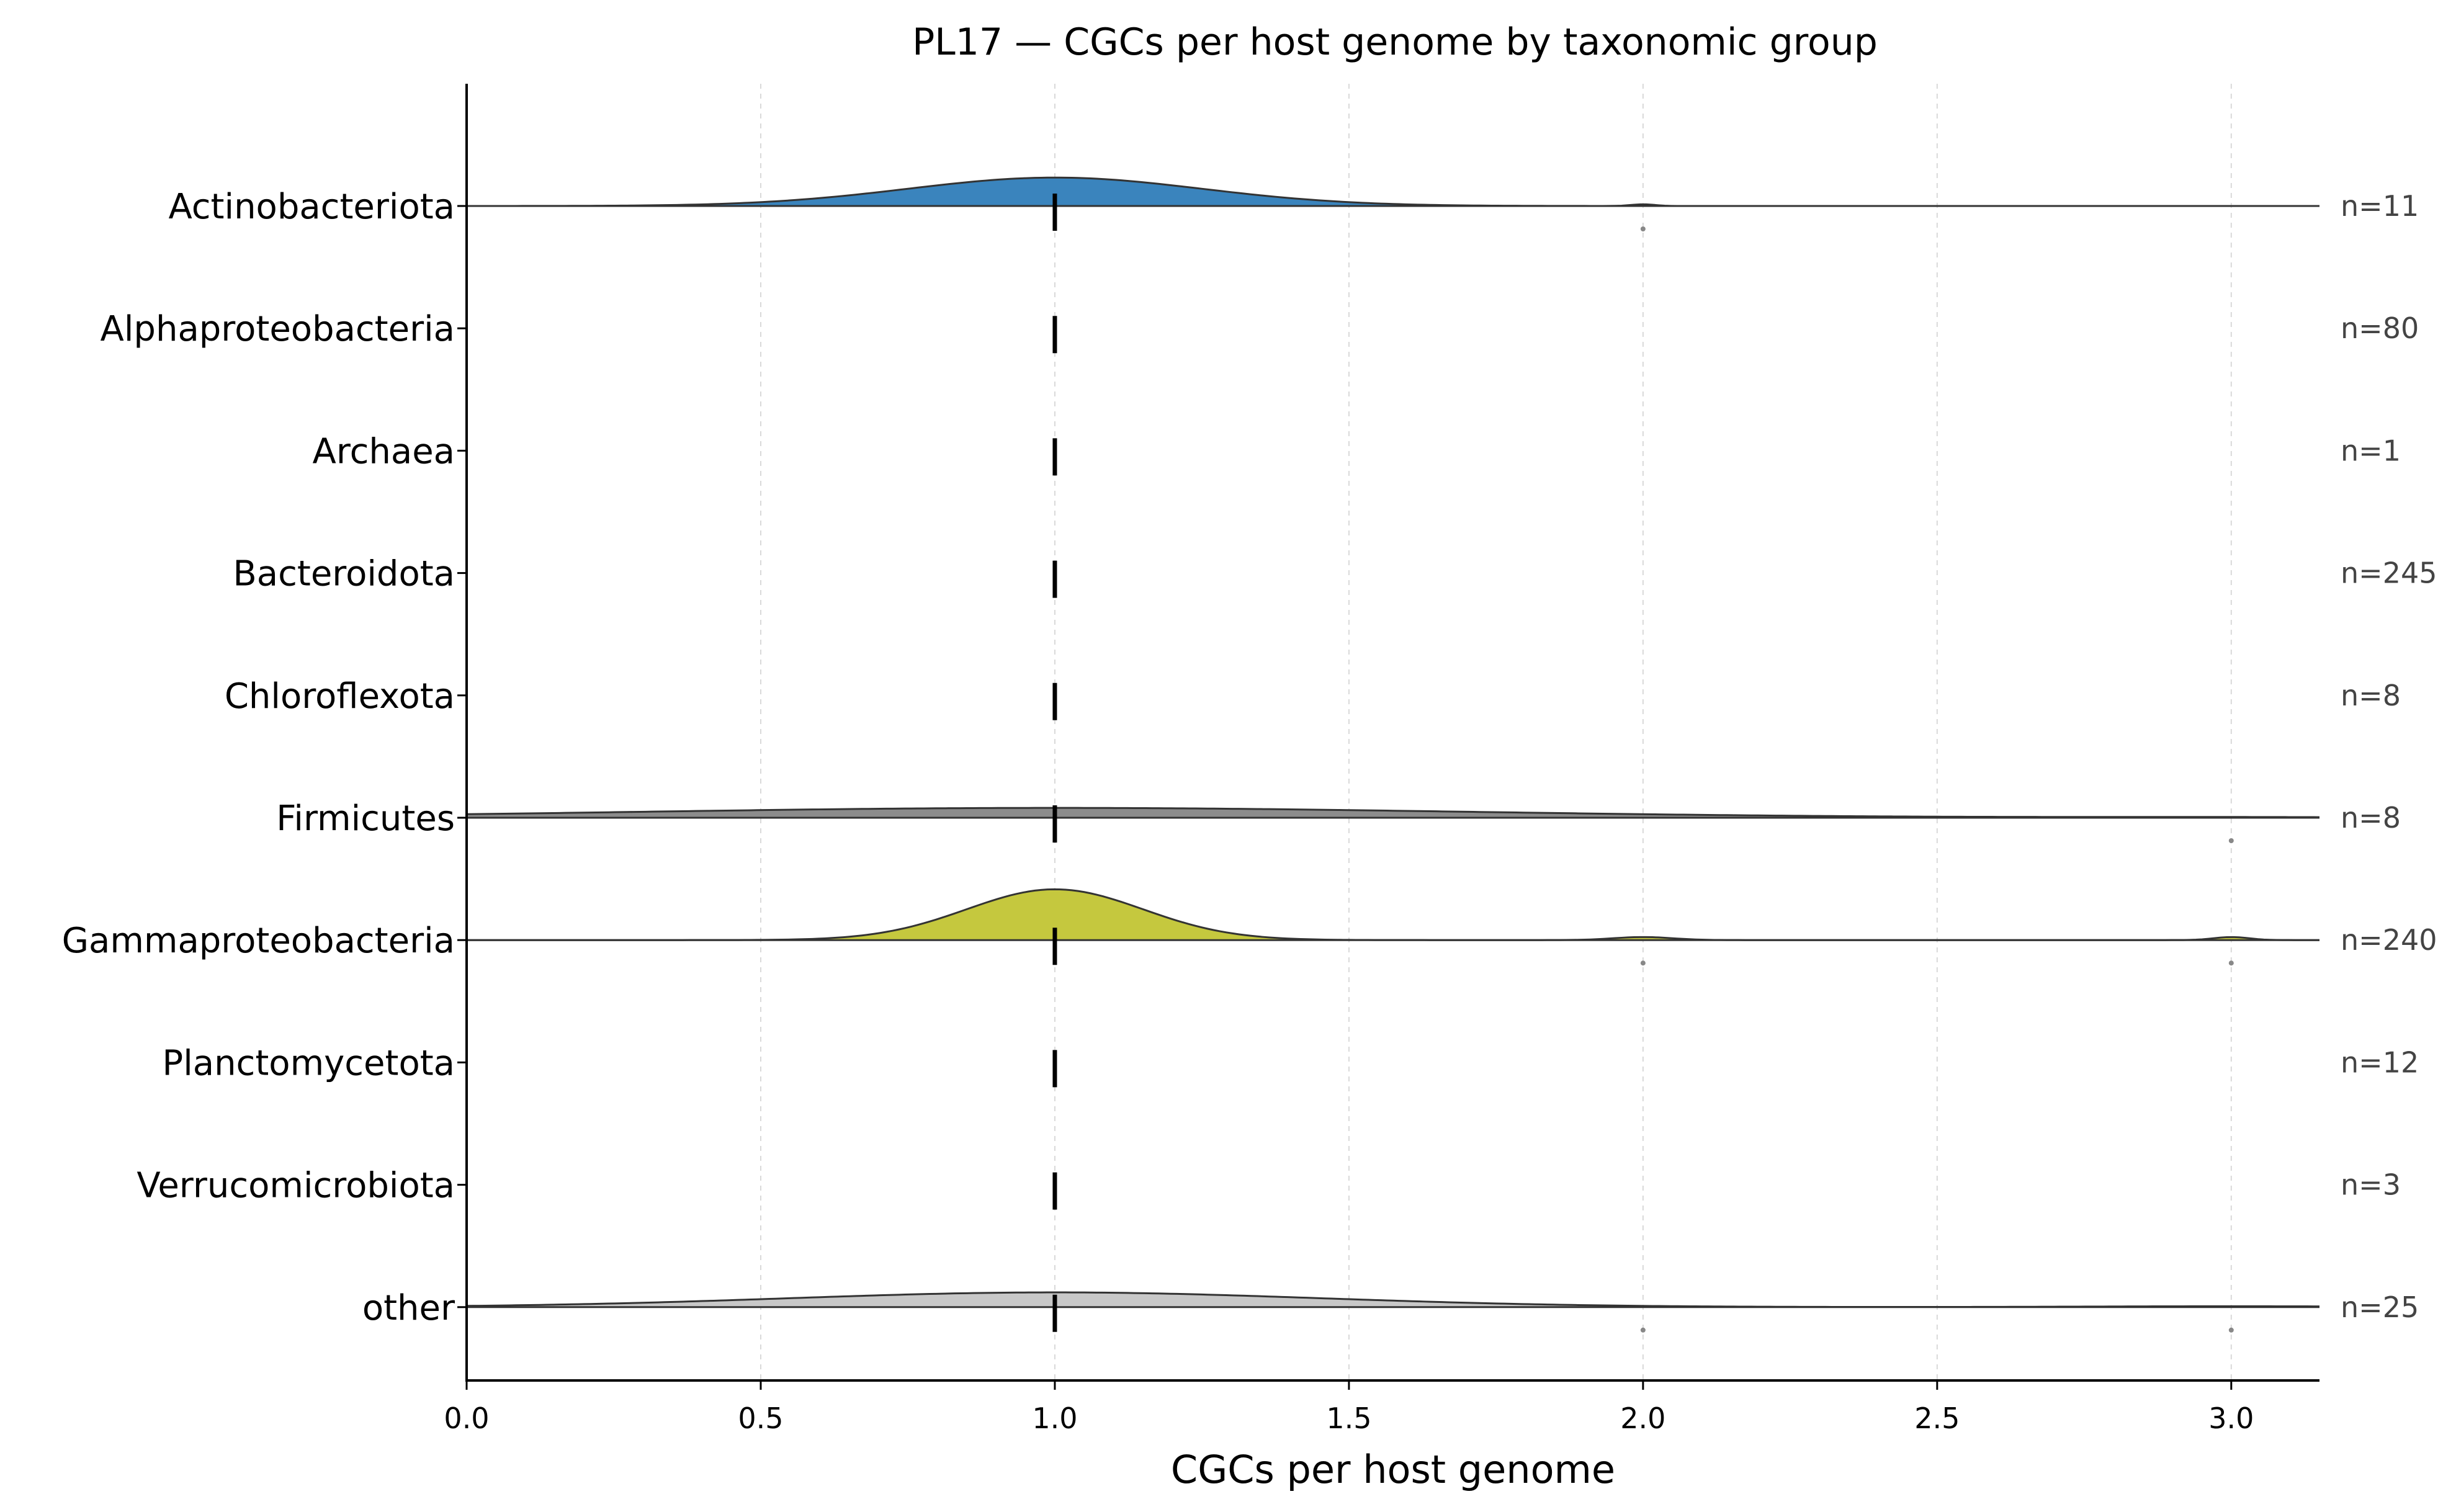 This screenshot has width=2456, height=1512. Describe the element at coordinates (2371, 817) in the screenshot. I see `n-label-firmicutes: n=8` at that location.